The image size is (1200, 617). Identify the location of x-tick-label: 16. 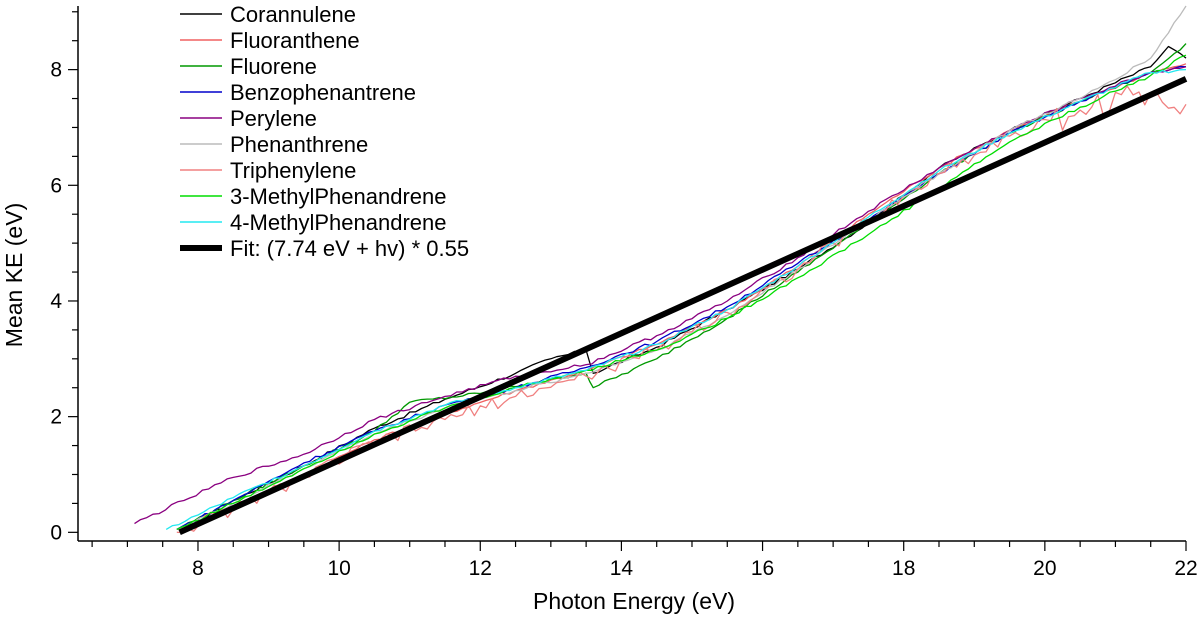
(762, 568).